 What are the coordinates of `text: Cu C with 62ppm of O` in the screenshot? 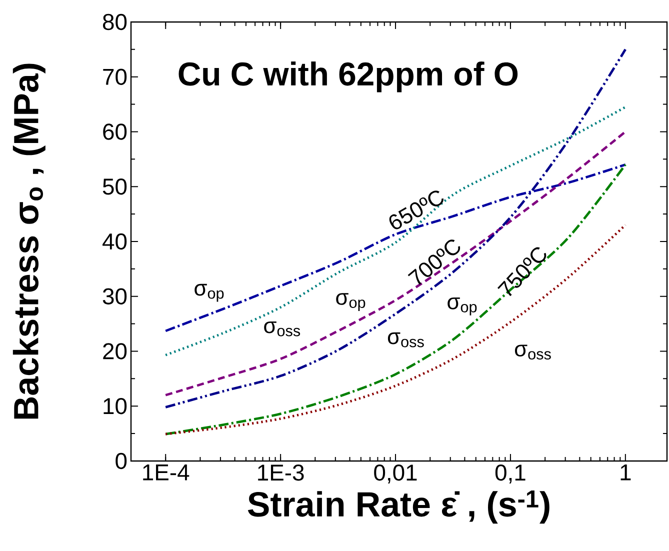 It's located at (348, 77).